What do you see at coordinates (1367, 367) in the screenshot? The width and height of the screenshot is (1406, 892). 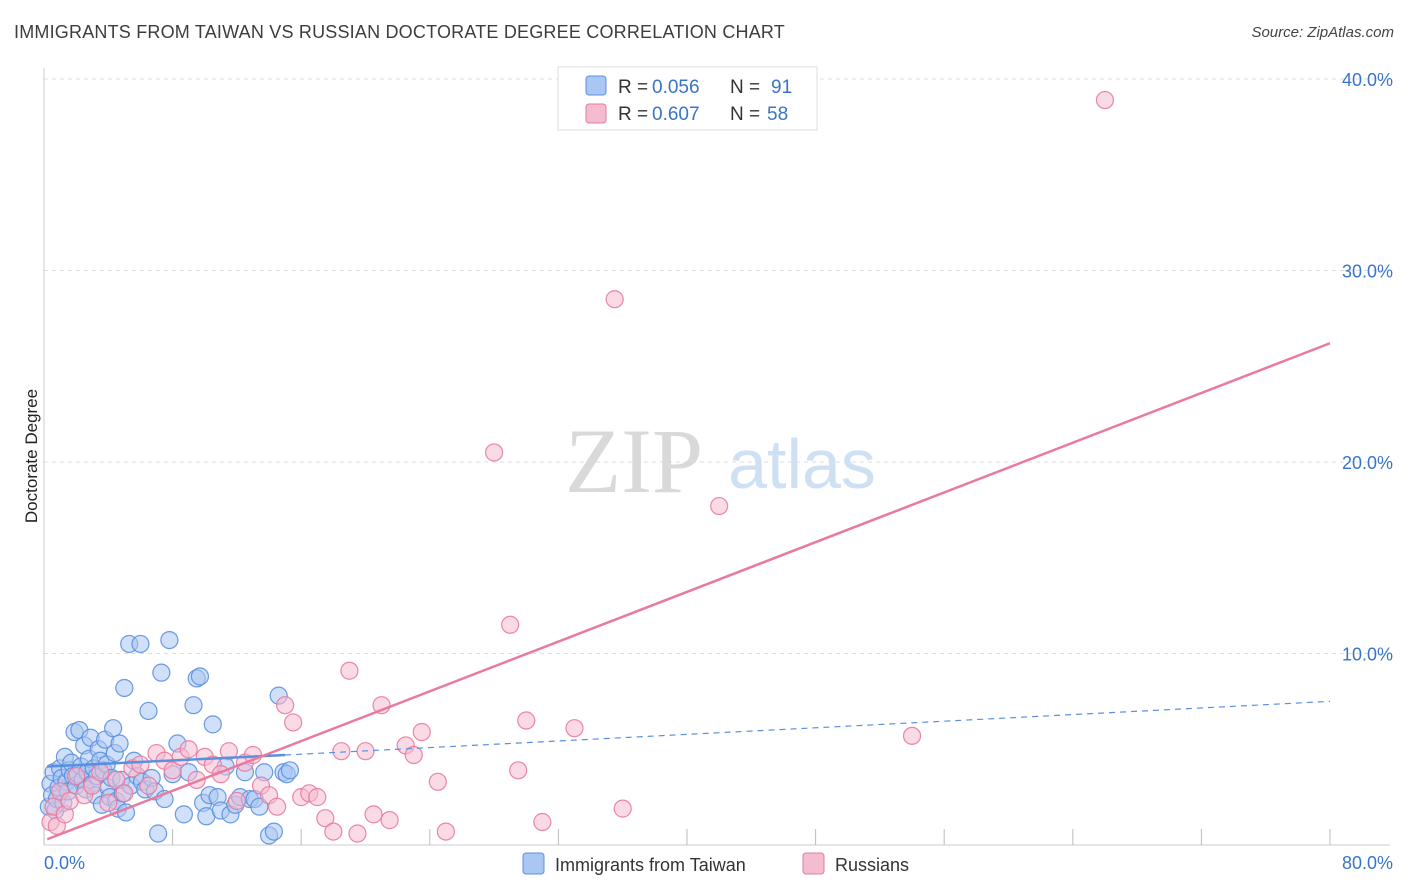 I see `y-tick-labels: 10.0% 20.0% 30.0% 40.0%` at bounding box center [1367, 367].